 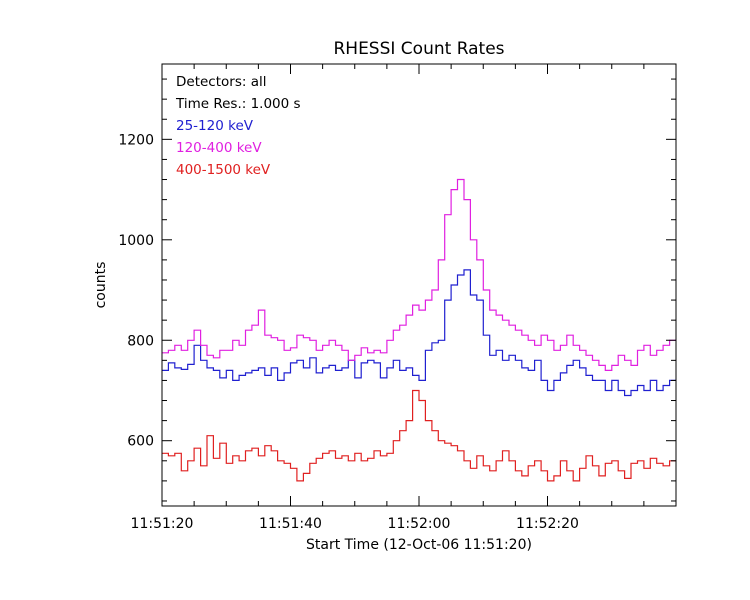 I want to click on x-tick-label: 11:51:40, so click(x=290, y=524).